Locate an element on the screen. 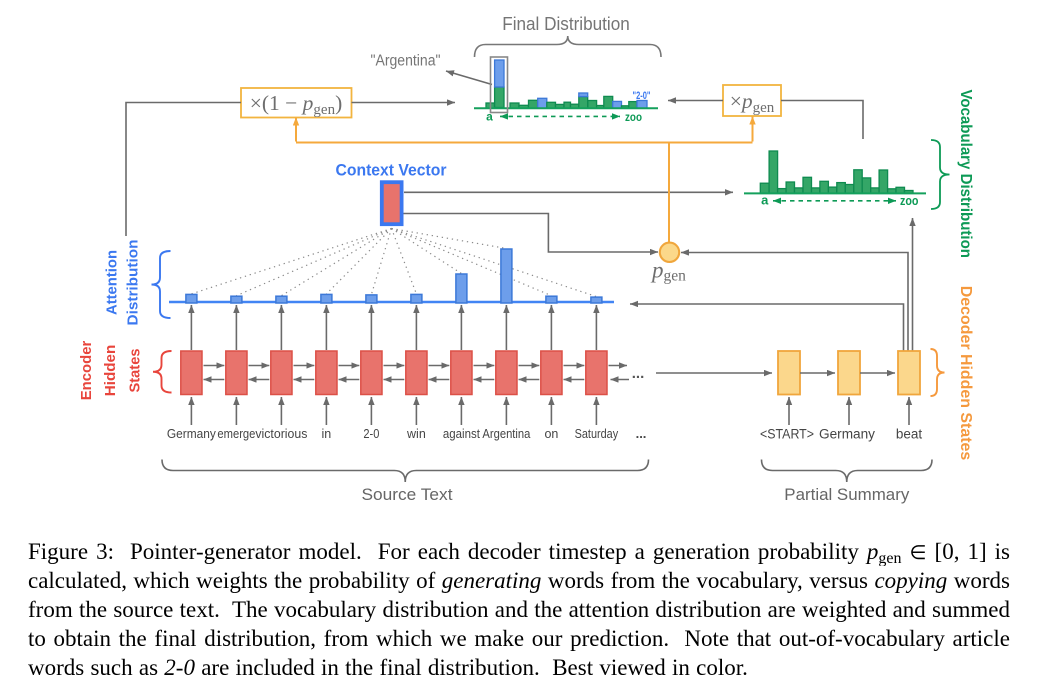  svg-text: "Argentina" is located at coordinates (406, 61).